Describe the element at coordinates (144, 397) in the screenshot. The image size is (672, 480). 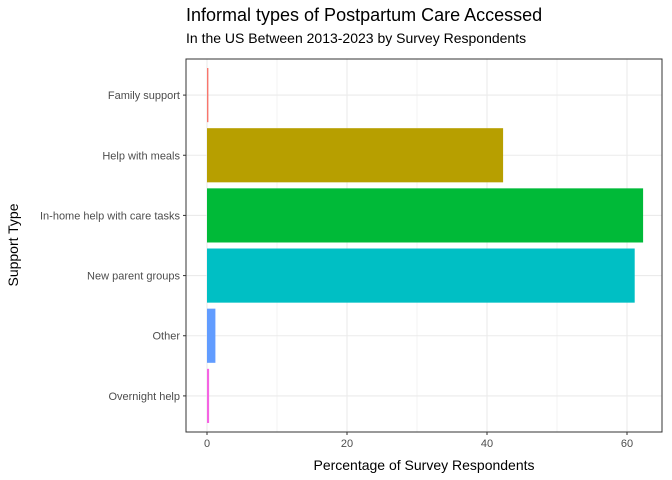
I see `y-tick-label: Overnight help` at that location.